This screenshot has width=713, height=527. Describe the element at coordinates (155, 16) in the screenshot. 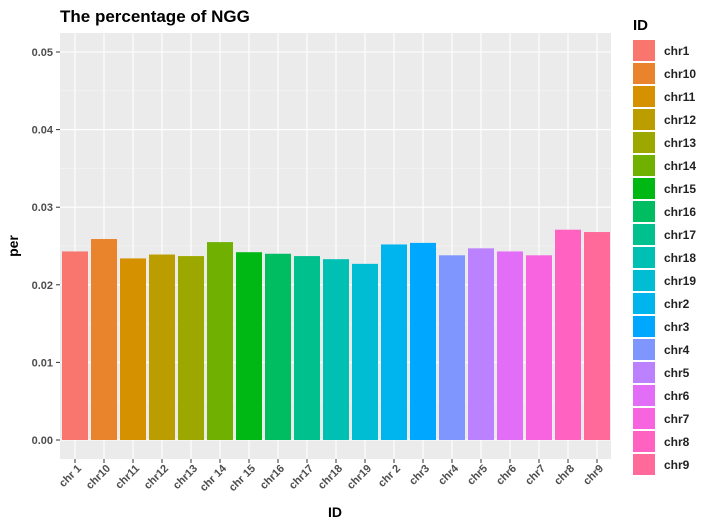

I see `chart-title: The percentage of NGG` at that location.